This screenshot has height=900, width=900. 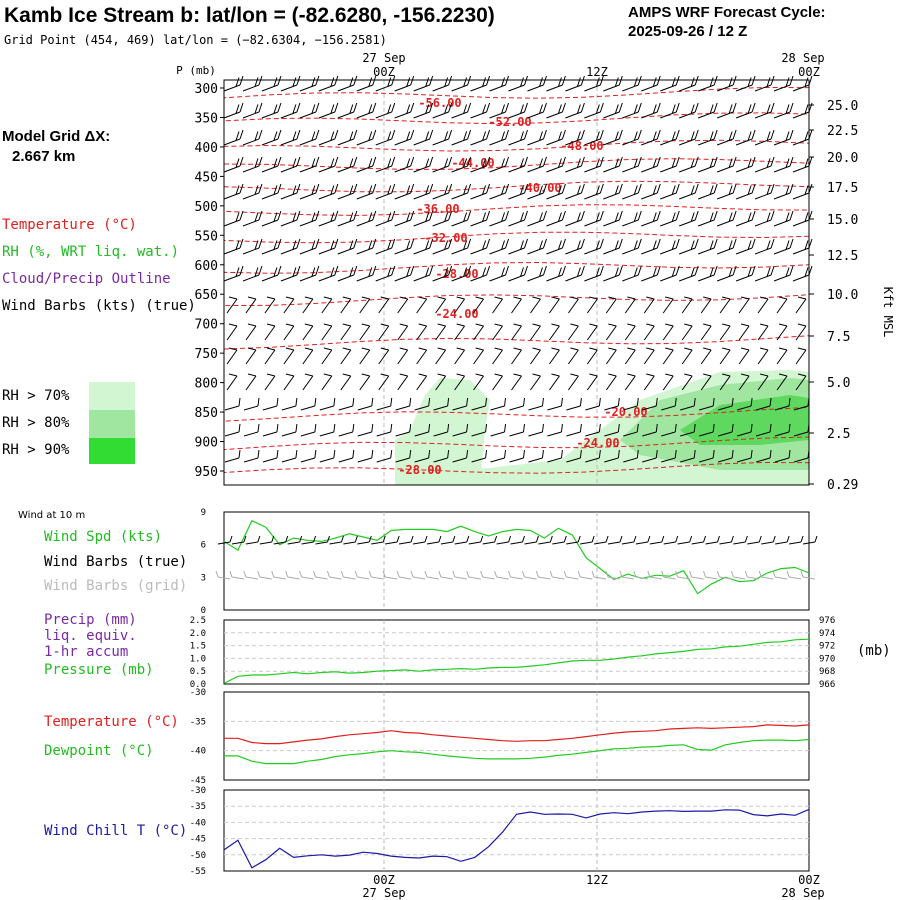 I want to click on wind-speed-label: Wind Spd (kts), so click(x=103, y=537).